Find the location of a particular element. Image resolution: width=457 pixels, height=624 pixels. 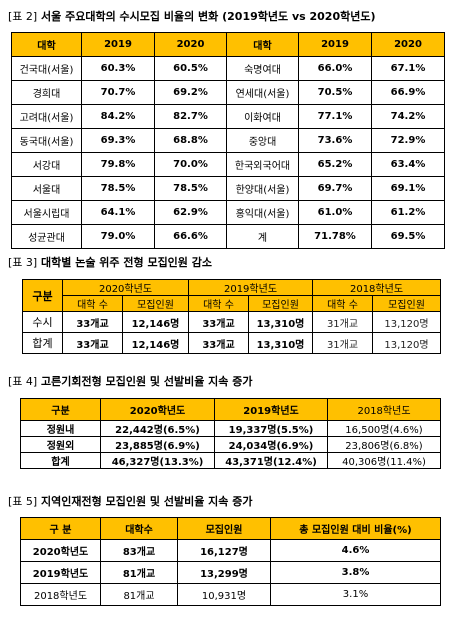

table-row: 서울시립대 64.1% 62.9% 홍익대(서울) 61.0% 61.2% is located at coordinates (228, 212).